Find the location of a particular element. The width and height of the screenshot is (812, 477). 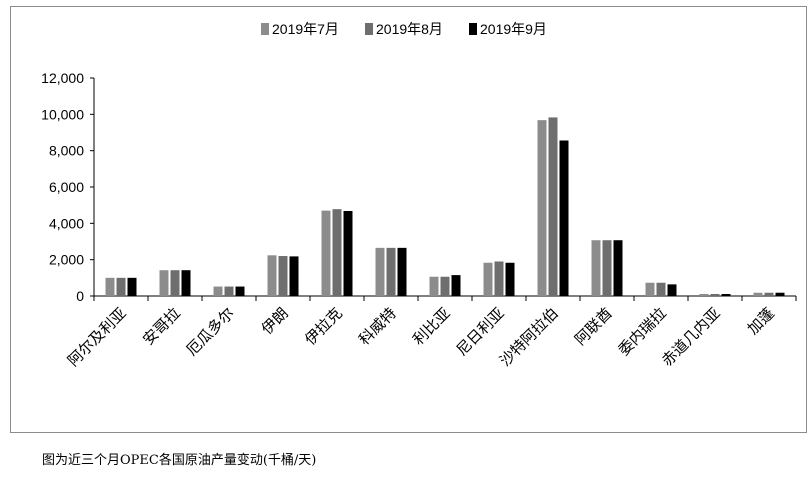

category-label: 伊朗 is located at coordinates (275, 321).